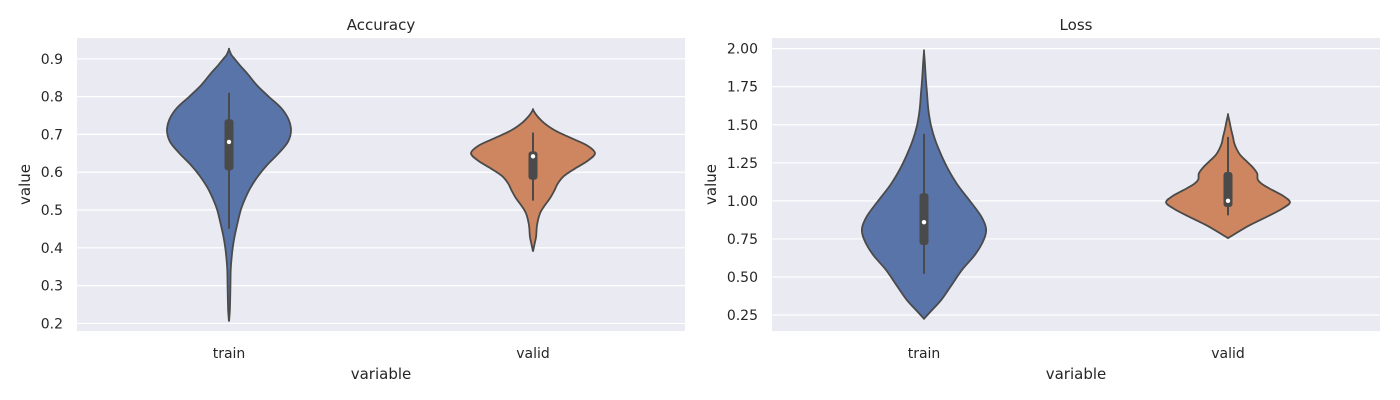  Describe the element at coordinates (52, 211) in the screenshot. I see `y-tick-label: 0.5` at that location.